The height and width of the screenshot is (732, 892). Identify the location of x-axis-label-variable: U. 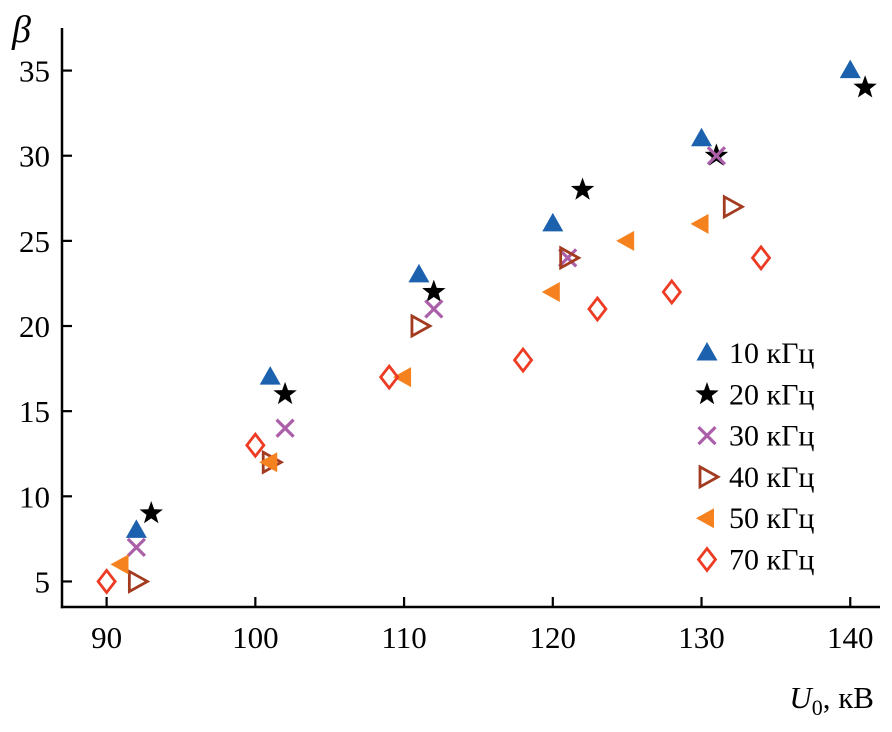
(801, 697).